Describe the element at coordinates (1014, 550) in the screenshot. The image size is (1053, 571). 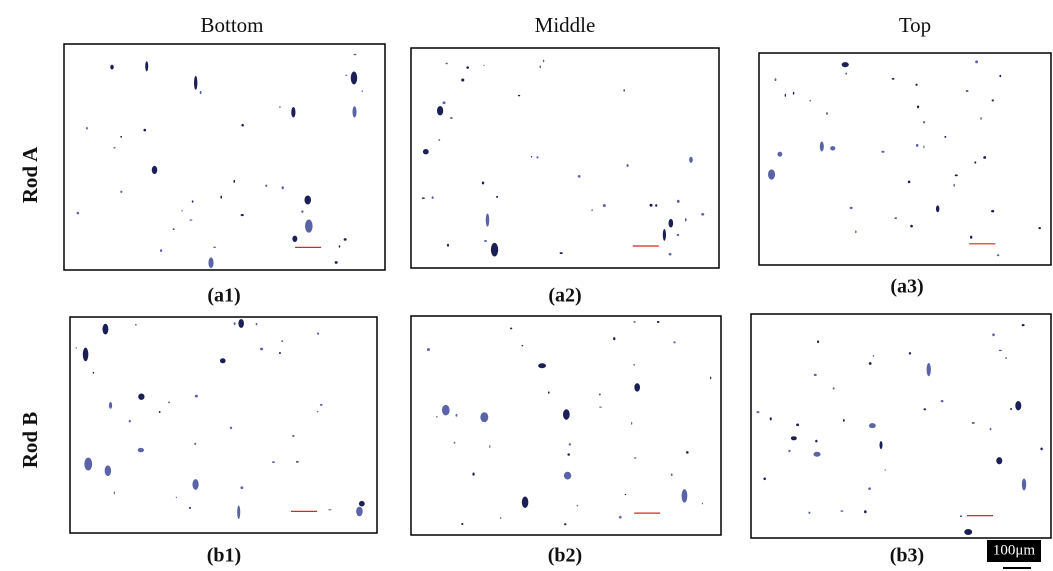
I see `scale-bar-label: 100μm` at that location.